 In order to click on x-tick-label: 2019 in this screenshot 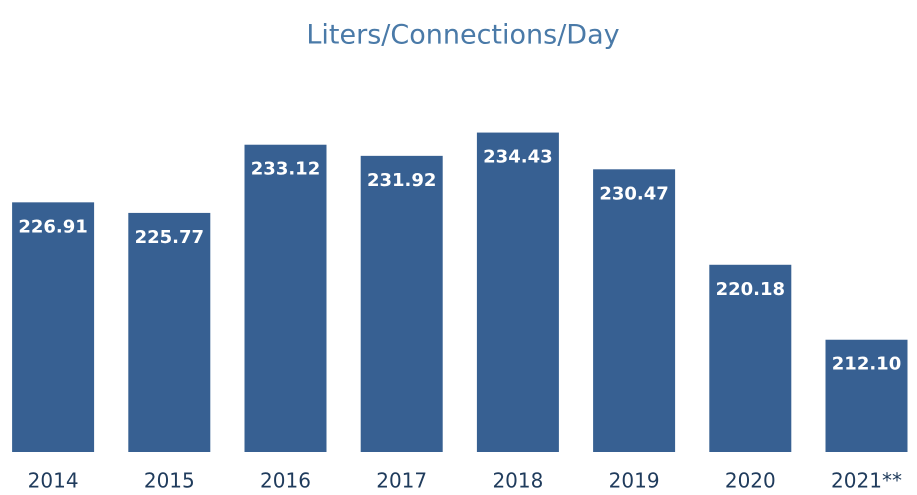, I will do `click(634, 481)`.